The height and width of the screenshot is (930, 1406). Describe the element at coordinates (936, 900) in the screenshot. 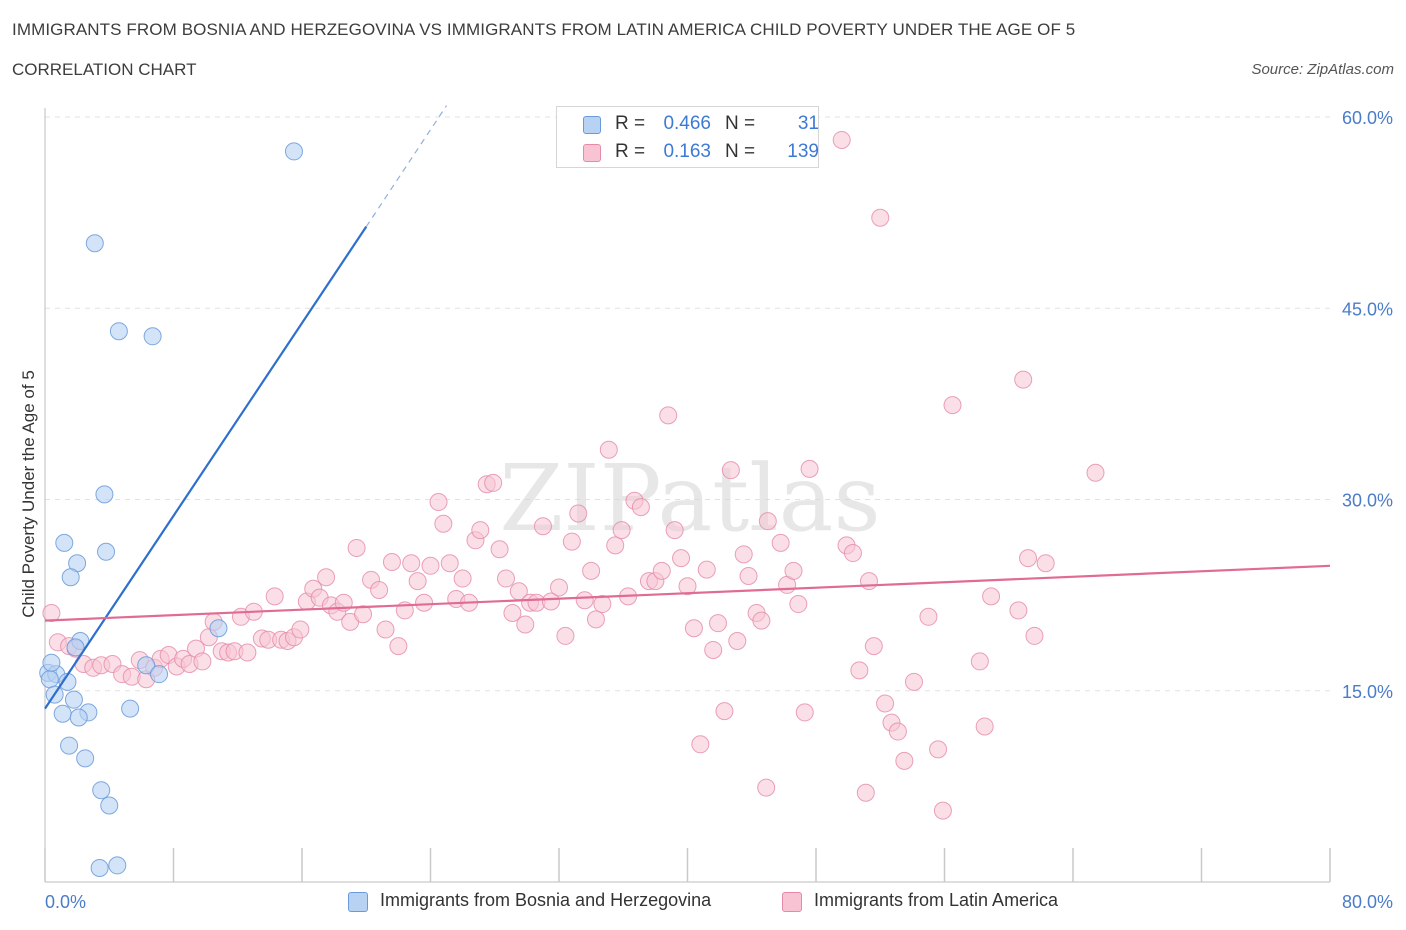

I see `series-legend-label: Immigrants from Latin America` at that location.